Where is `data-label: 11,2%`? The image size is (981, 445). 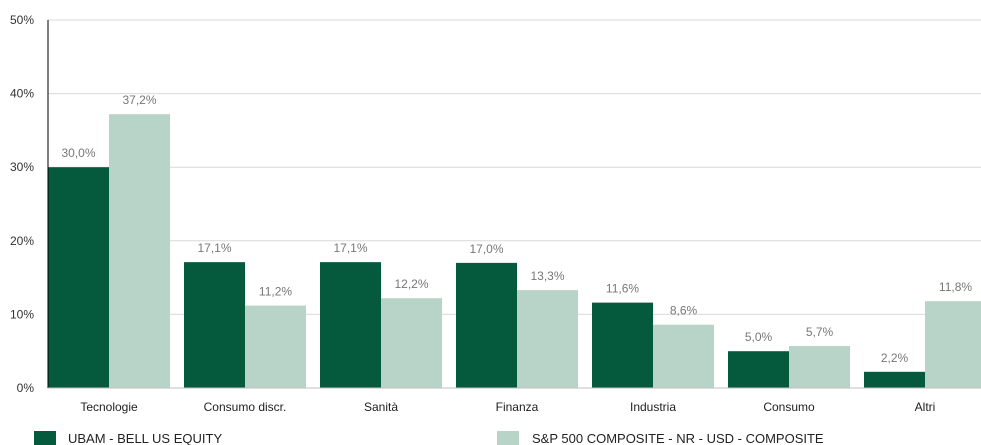
data-label: 11,2% is located at coordinates (275, 292).